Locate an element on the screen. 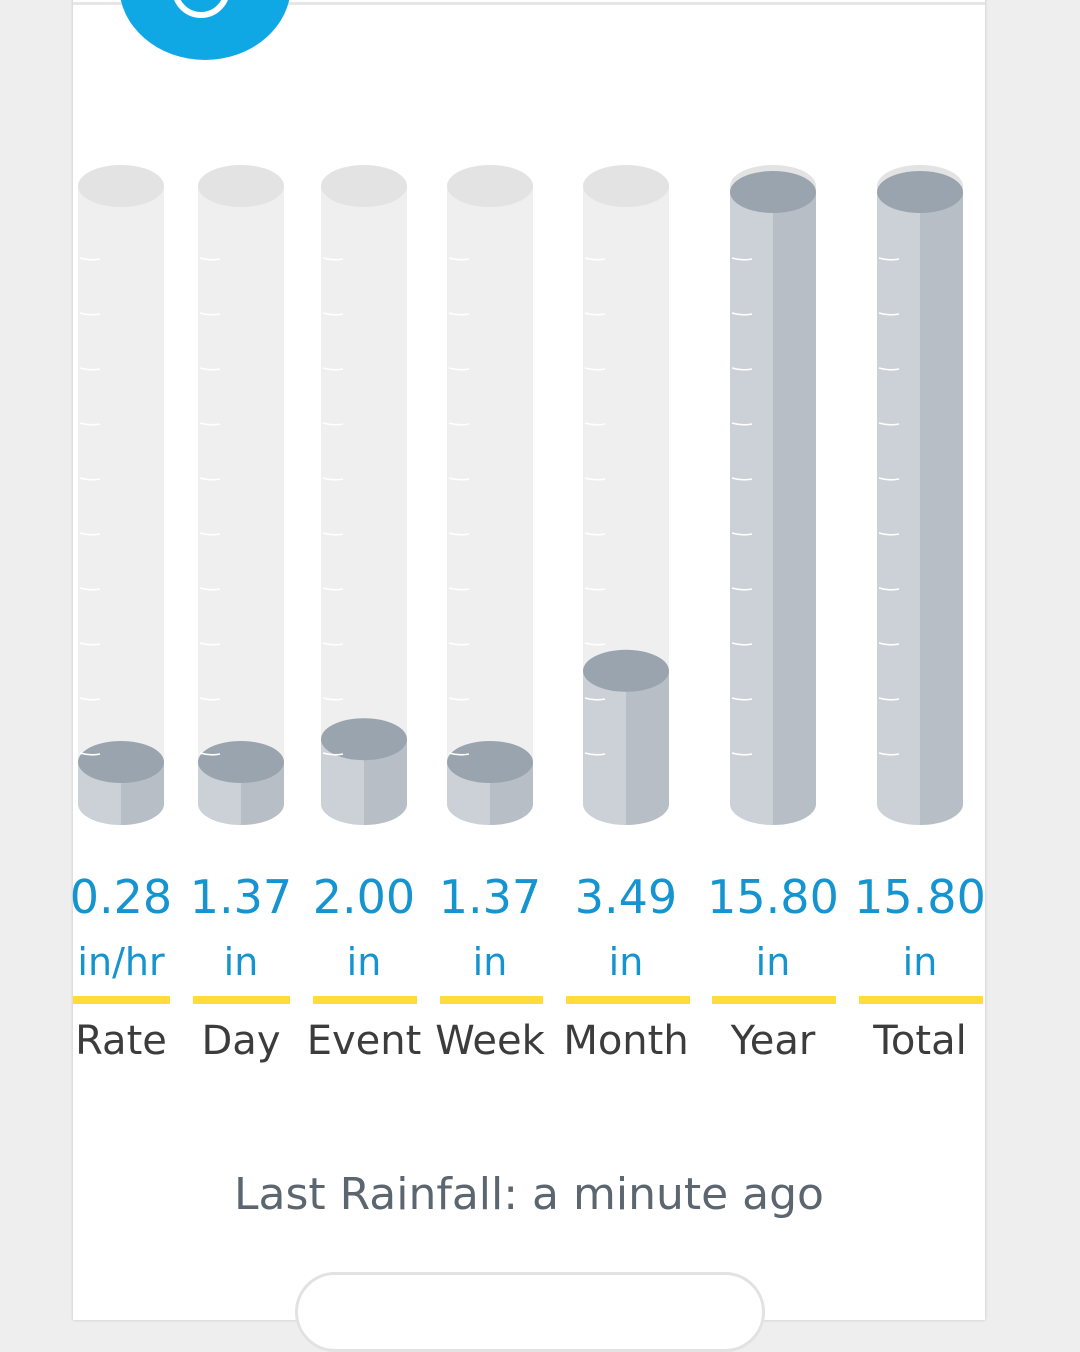 The image size is (1080, 1352). more-button is located at coordinates (530, 1312).